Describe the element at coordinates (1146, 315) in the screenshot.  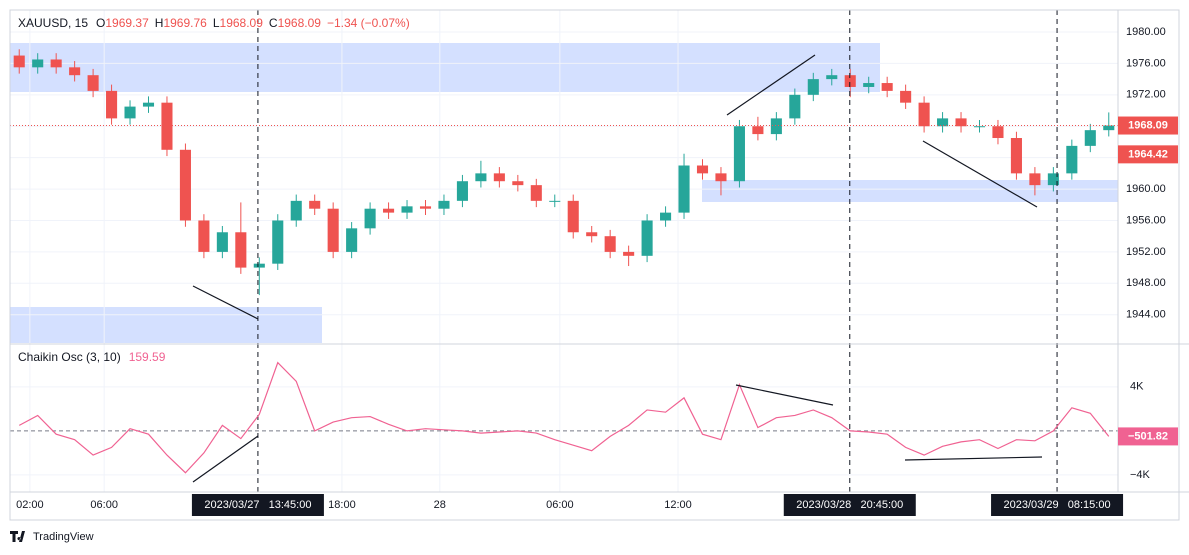
I see `y-tick-label: 1944.00` at that location.